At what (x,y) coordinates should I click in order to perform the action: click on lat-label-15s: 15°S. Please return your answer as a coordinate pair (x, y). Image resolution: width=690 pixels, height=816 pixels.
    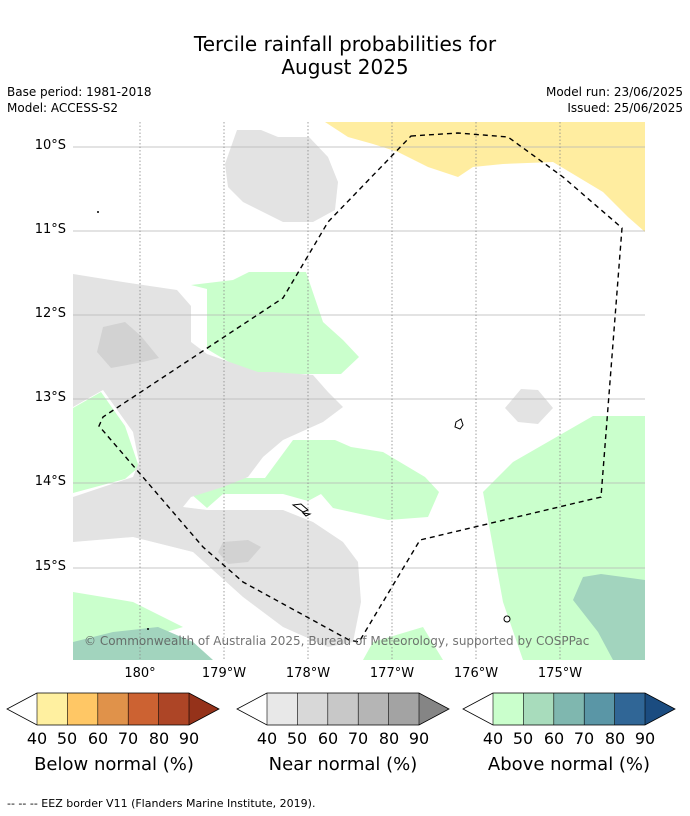
    Looking at the image, I should click on (50, 566).